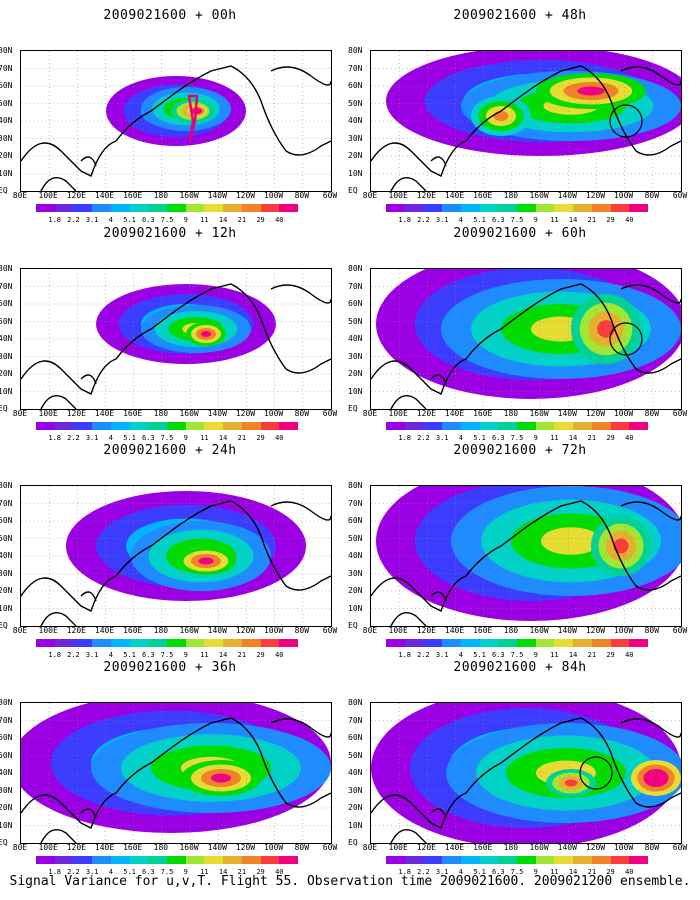 The image size is (700, 900). Describe the element at coordinates (279, 872) in the screenshot. I see `colorbar-label: 40` at that location.